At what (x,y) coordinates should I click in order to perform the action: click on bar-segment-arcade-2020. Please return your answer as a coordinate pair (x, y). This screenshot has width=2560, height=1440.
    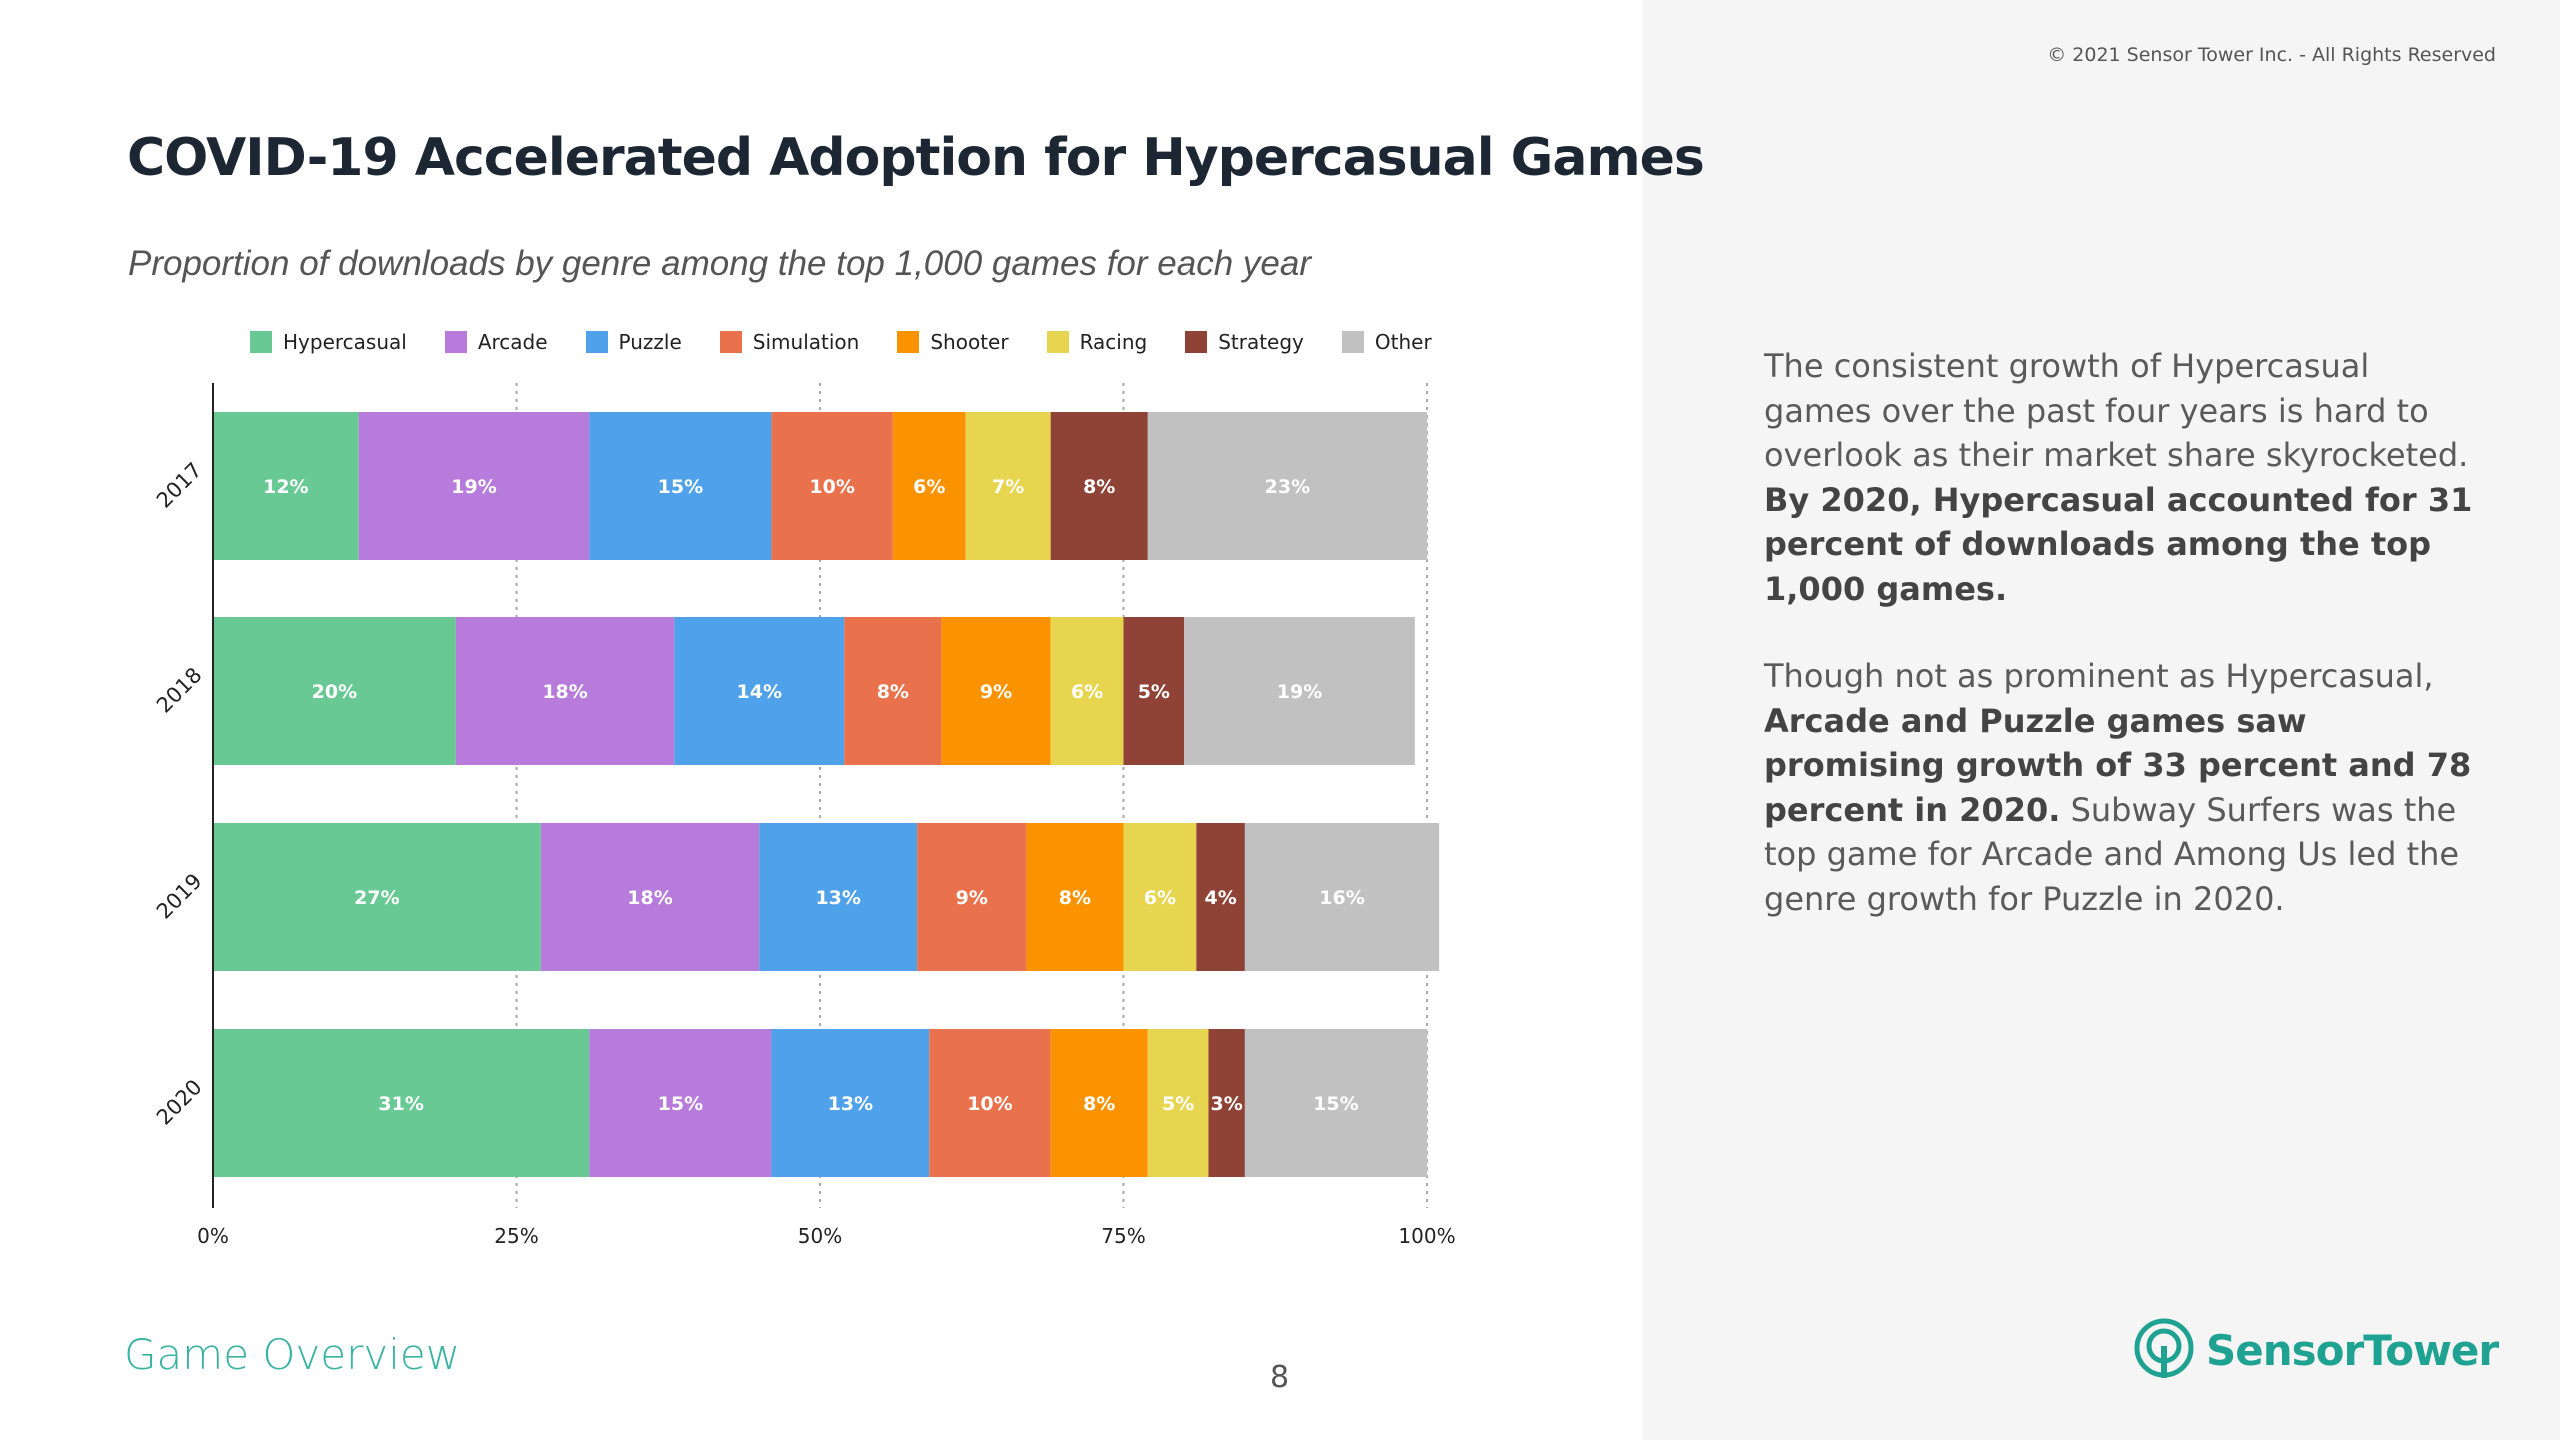
    Looking at the image, I should click on (680, 1103).